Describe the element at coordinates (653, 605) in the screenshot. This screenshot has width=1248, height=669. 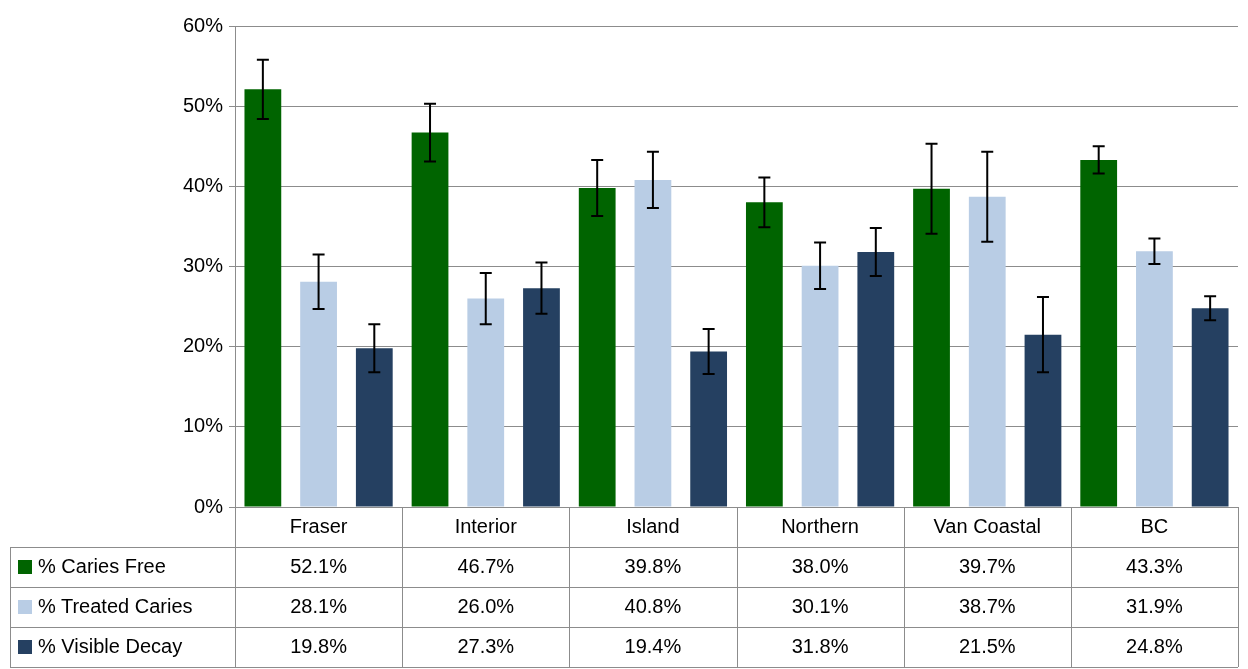
I see `data-label: 40.8%` at that location.